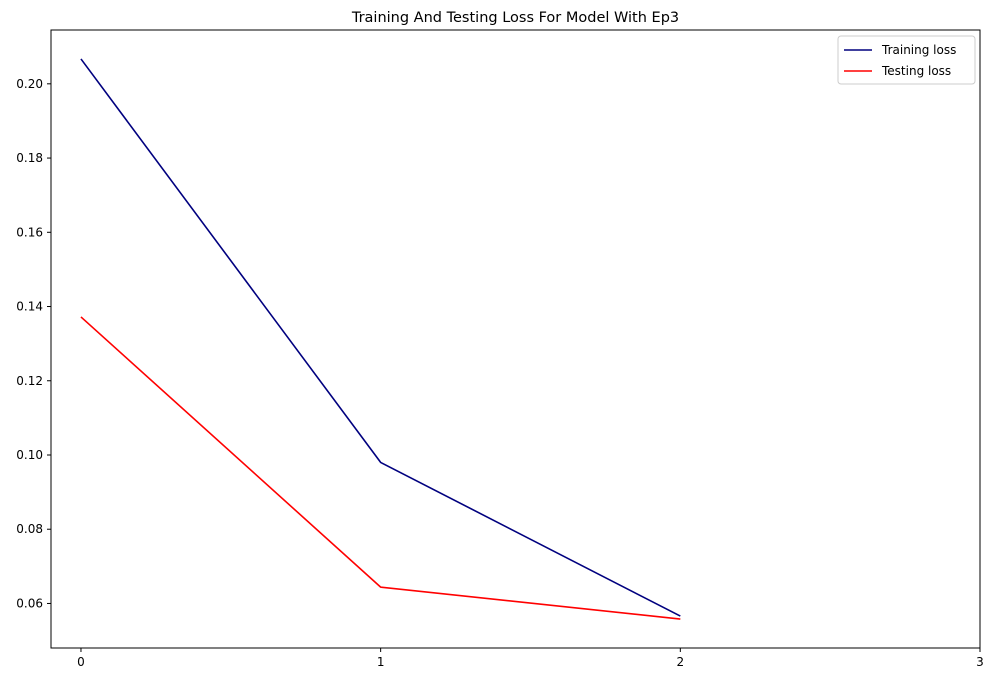  I want to click on y-tick-label: 0.20, so click(29, 84).